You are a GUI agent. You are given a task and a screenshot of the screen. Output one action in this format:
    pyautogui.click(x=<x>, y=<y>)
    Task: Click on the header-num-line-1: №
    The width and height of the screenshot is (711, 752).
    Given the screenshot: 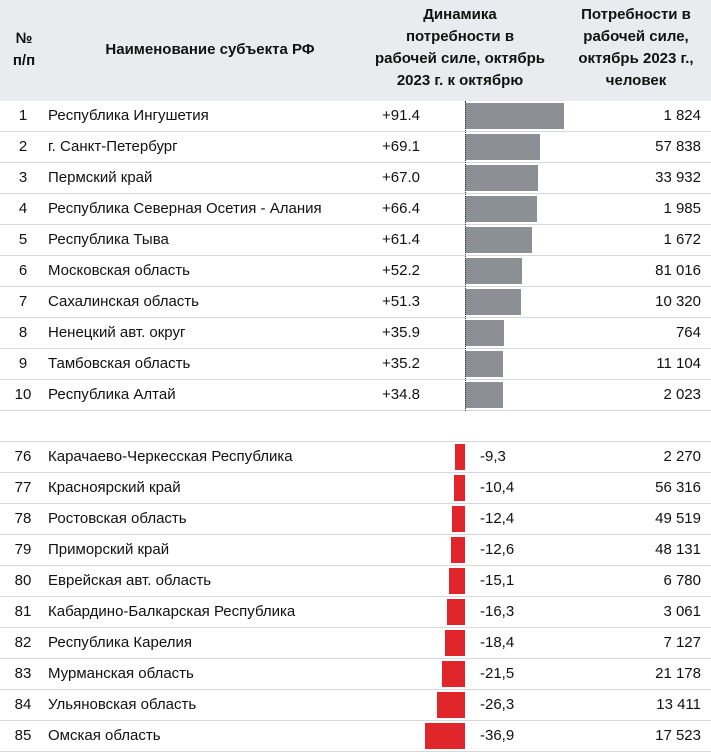 What is the action you would take?
    pyautogui.click(x=24, y=38)
    